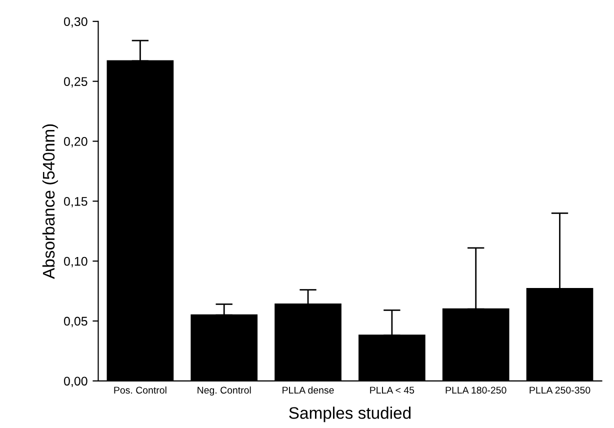  I want to click on y-tick-label: 0,05, so click(76, 322).